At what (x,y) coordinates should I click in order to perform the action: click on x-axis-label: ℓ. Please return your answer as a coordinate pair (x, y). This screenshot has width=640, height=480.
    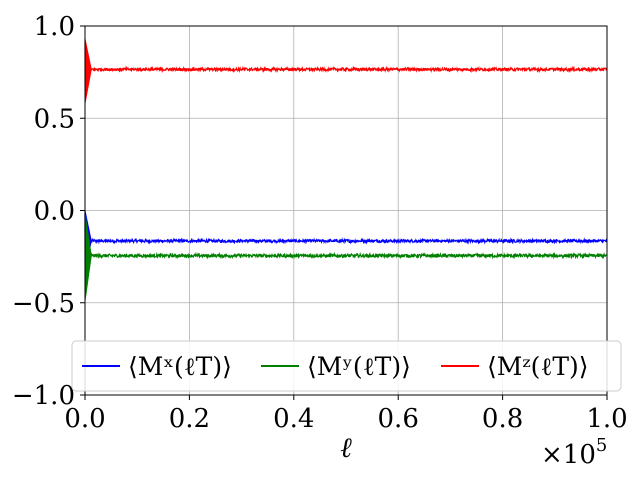
    Looking at the image, I should click on (346, 447).